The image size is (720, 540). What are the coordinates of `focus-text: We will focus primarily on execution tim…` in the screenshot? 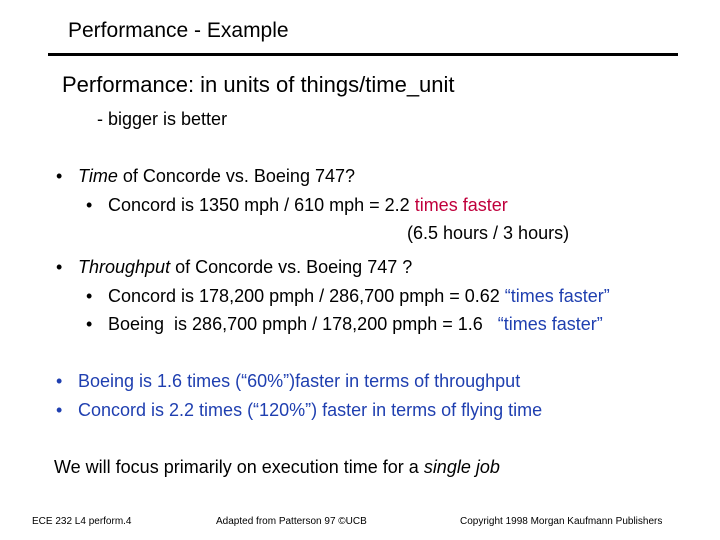 It's located at (239, 467).